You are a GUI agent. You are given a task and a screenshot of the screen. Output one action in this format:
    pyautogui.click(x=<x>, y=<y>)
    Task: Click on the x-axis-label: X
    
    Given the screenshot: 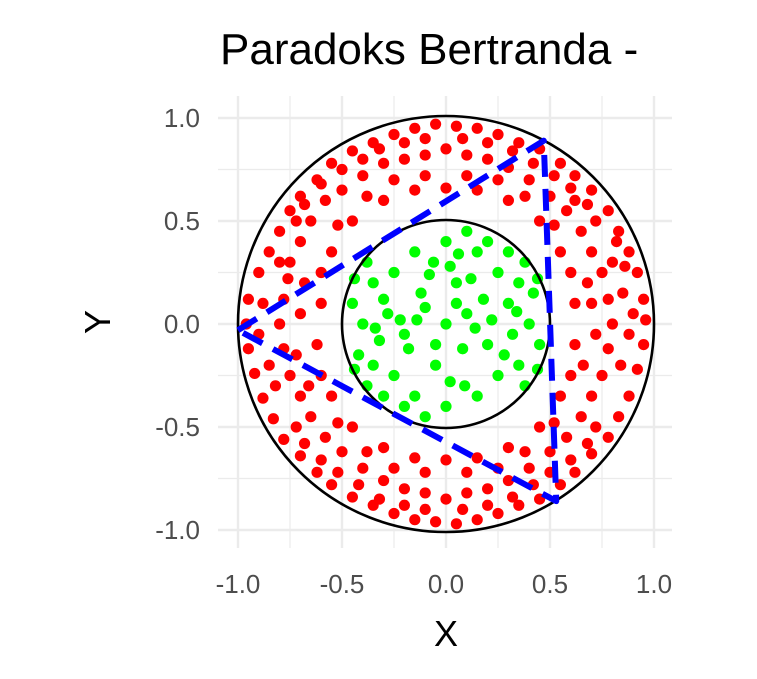 What is the action you would take?
    pyautogui.click(x=446, y=633)
    